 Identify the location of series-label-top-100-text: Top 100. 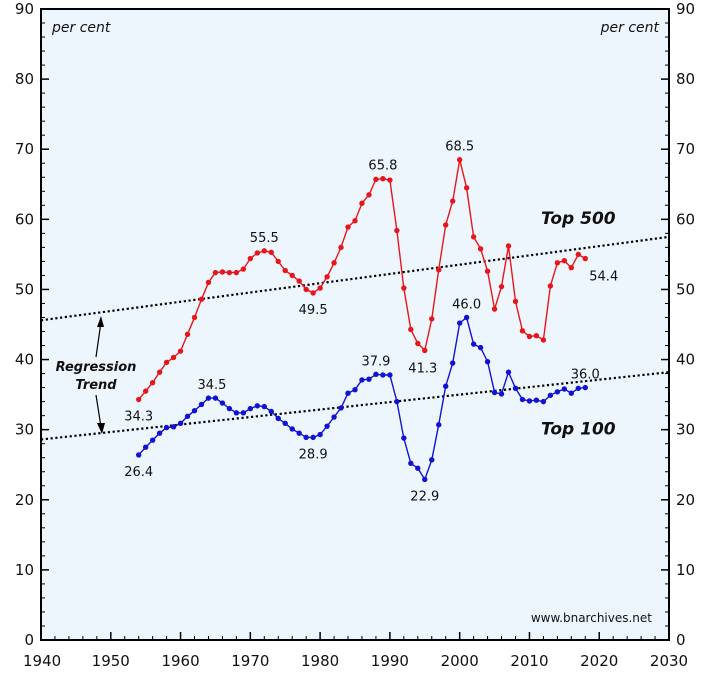
(578, 430).